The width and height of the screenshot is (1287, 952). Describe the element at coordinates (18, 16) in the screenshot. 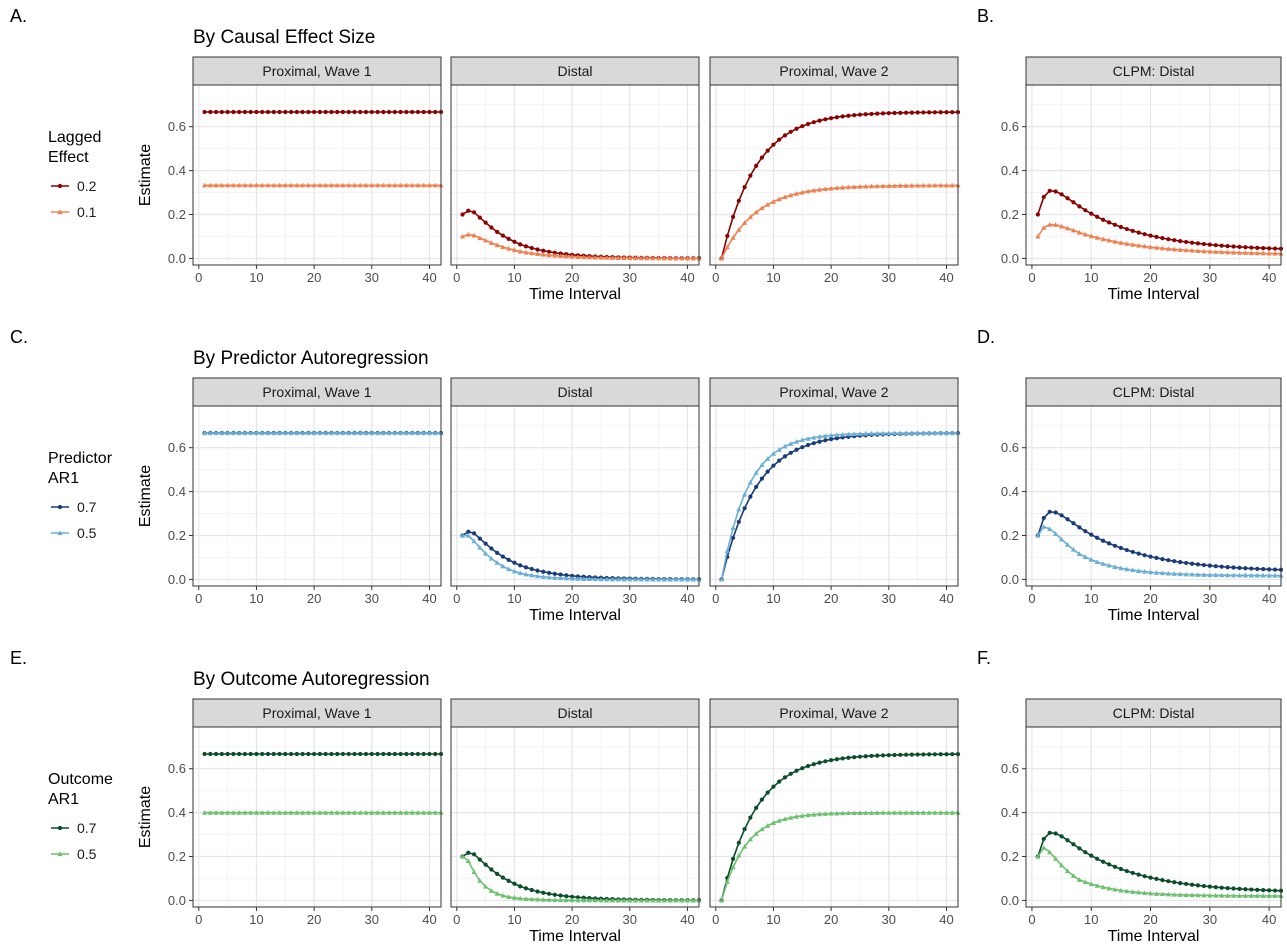

I see `panel-letter-left: A.` at that location.